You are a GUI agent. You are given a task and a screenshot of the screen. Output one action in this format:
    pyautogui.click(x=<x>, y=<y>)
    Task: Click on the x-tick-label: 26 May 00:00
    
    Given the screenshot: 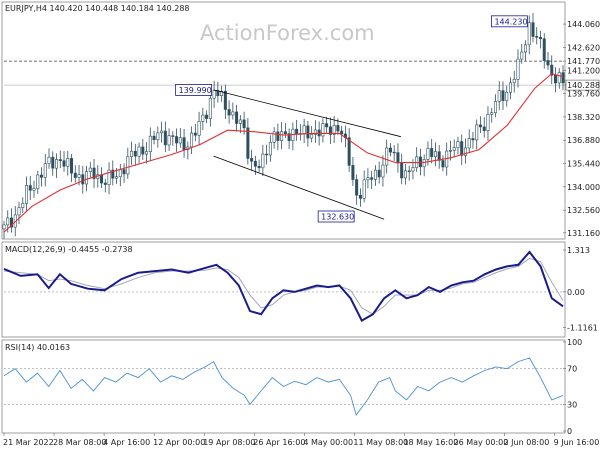 What is the action you would take?
    pyautogui.click(x=481, y=442)
    